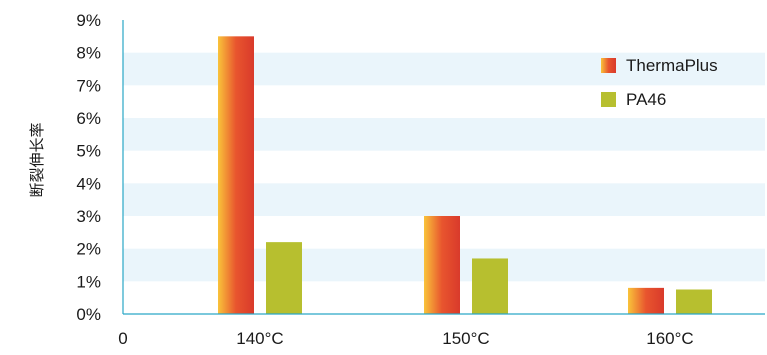 This screenshot has width=767, height=355. Describe the element at coordinates (122, 338) in the screenshot. I see `x-origin-label: 0` at that location.